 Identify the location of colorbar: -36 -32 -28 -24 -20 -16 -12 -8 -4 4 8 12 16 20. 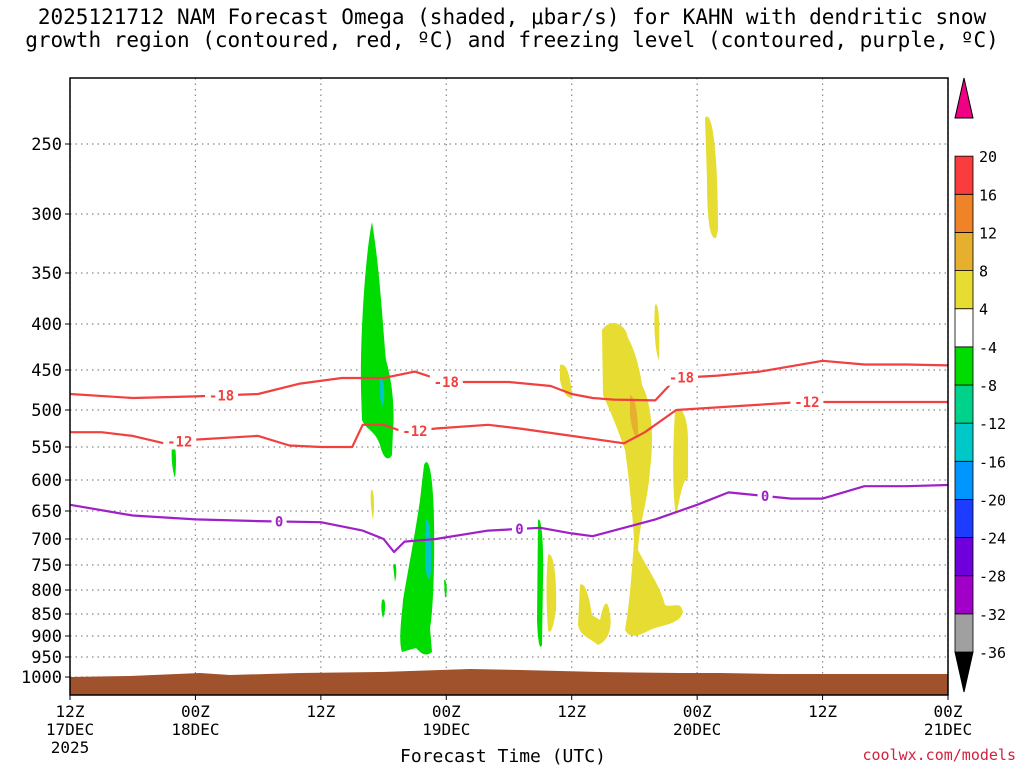
(980, 385).